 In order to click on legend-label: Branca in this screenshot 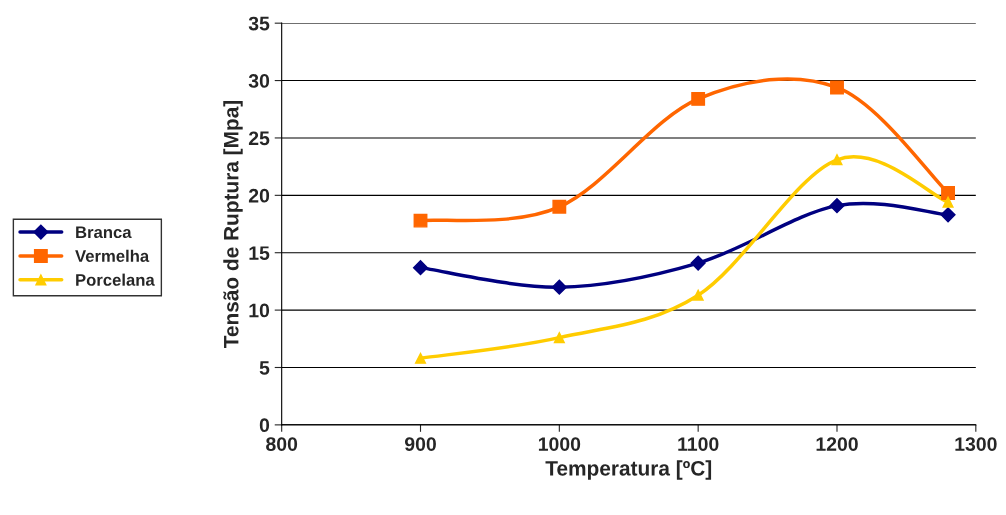, I will do `click(104, 232)`.